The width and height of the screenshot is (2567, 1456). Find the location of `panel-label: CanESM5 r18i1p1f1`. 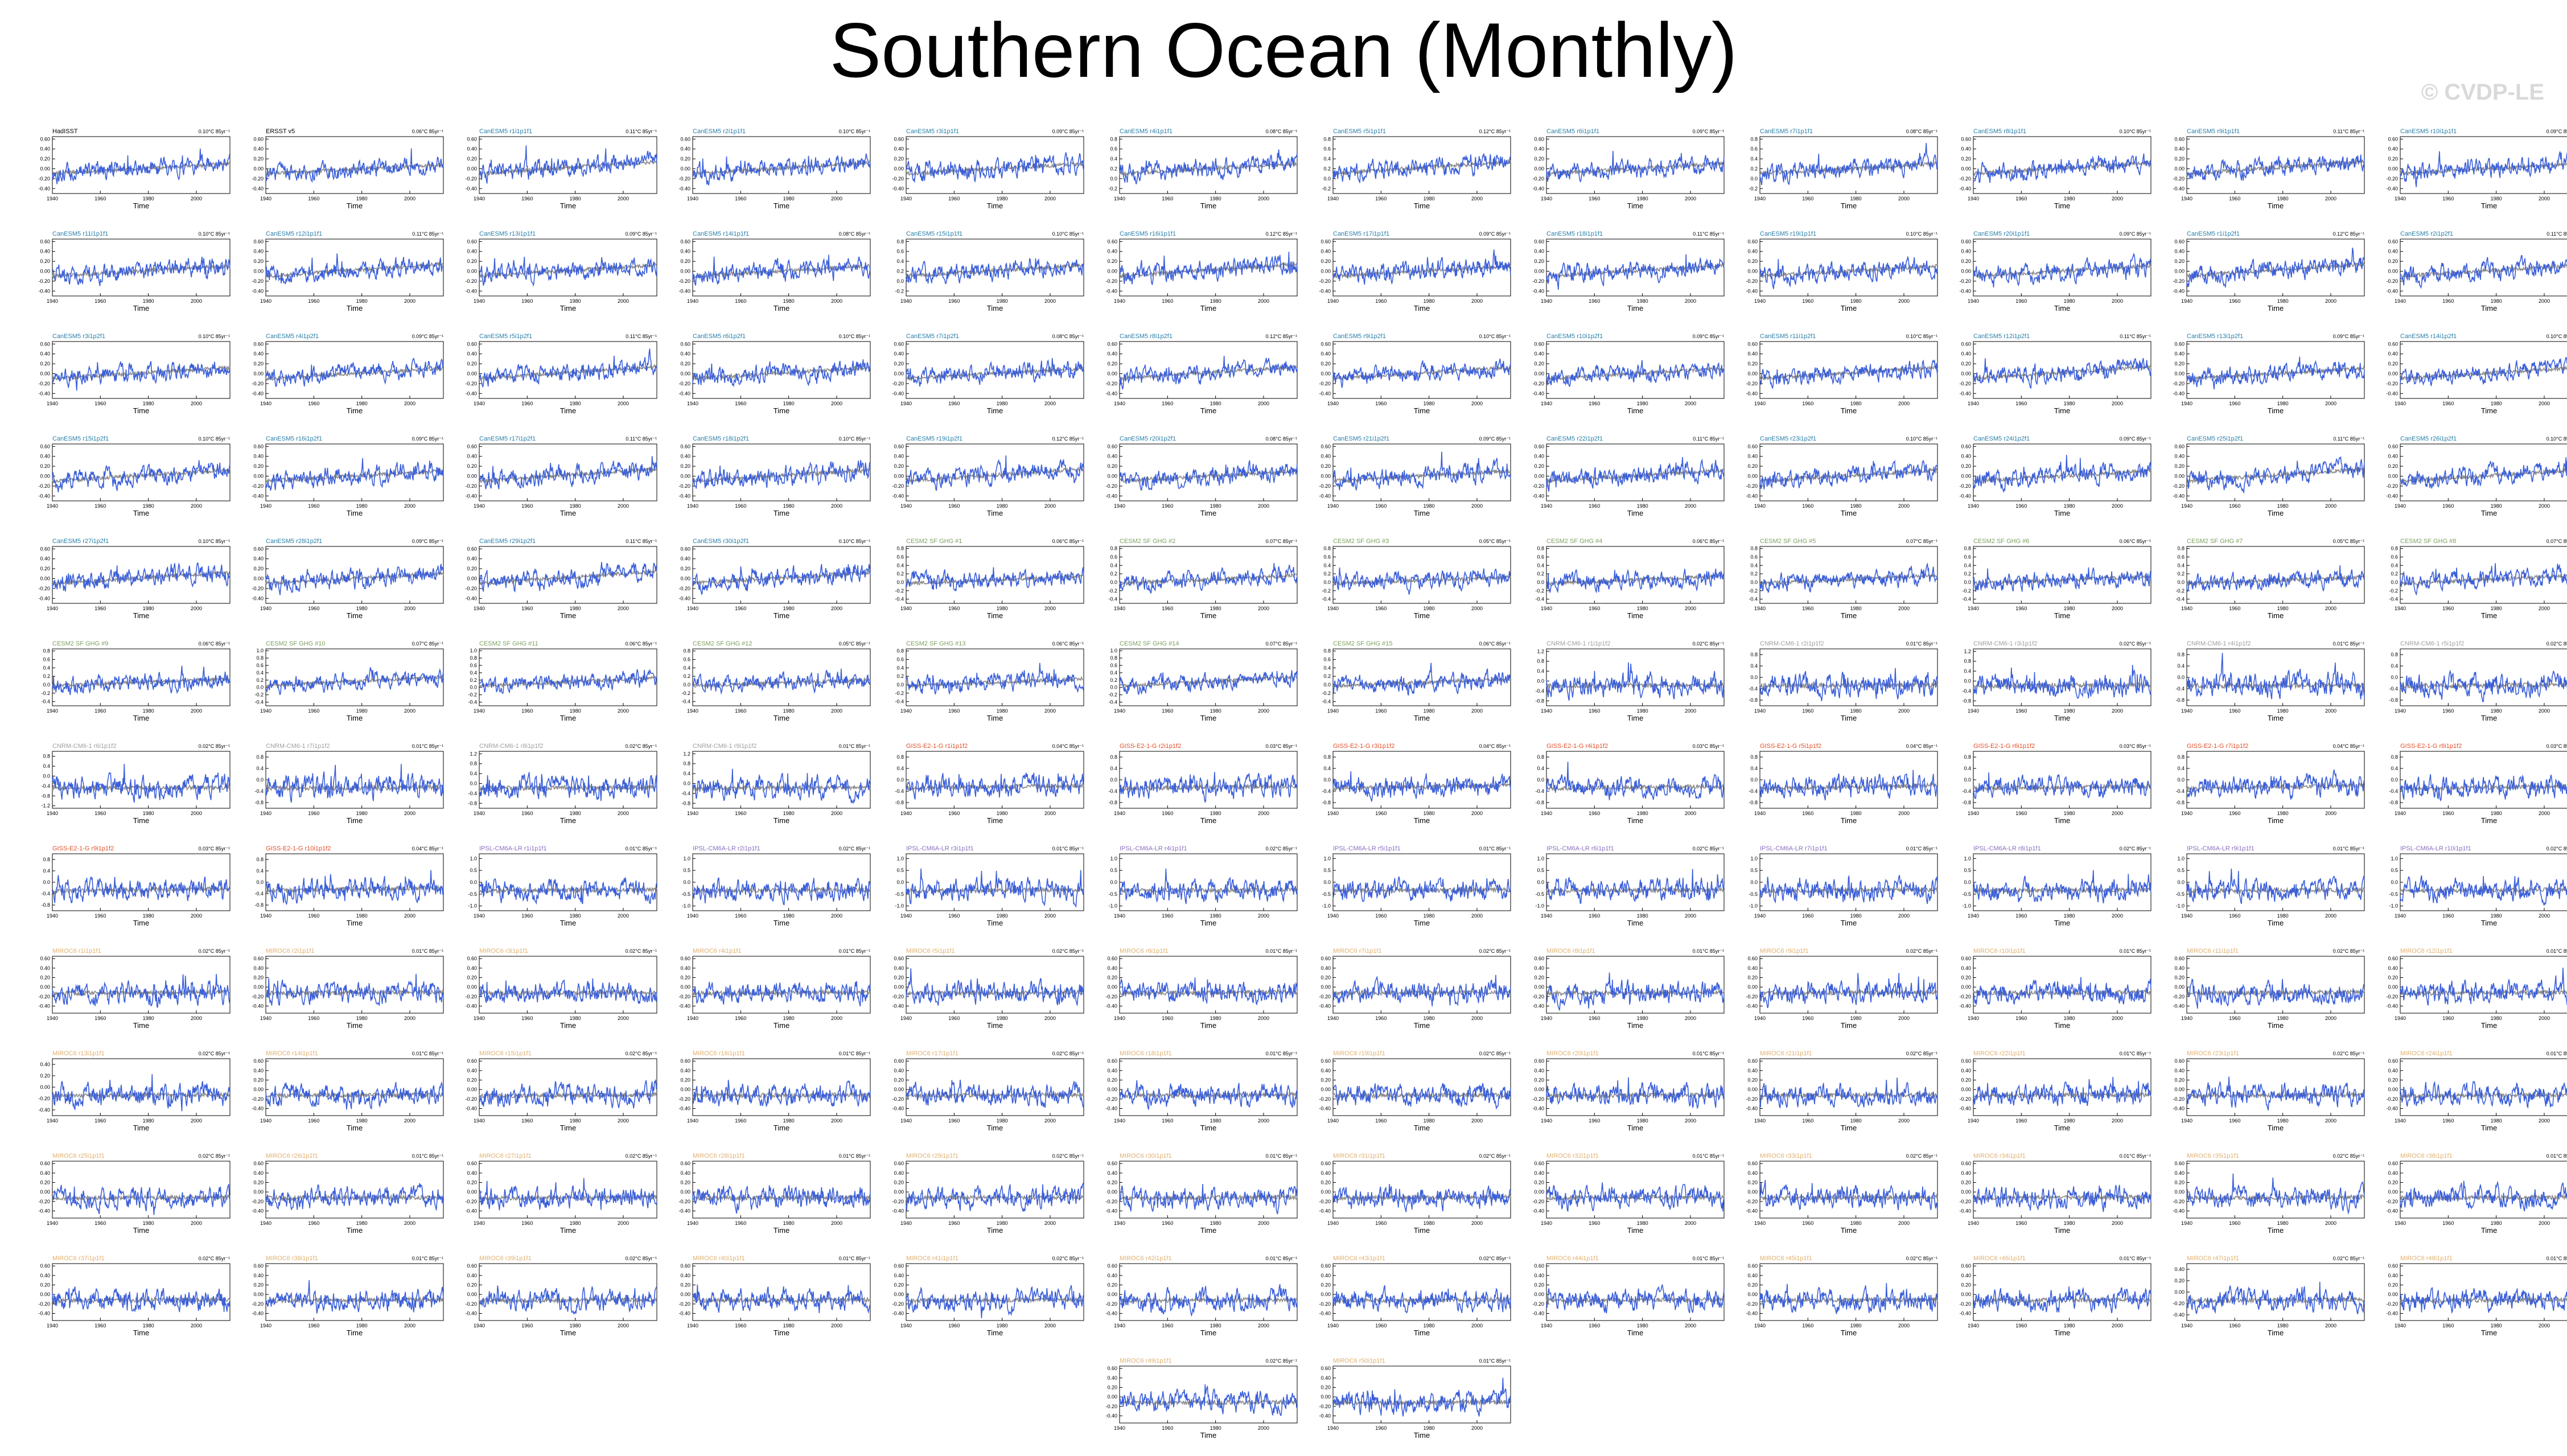

panel-label: CanESM5 r18i1p1f1 is located at coordinates (1574, 234).